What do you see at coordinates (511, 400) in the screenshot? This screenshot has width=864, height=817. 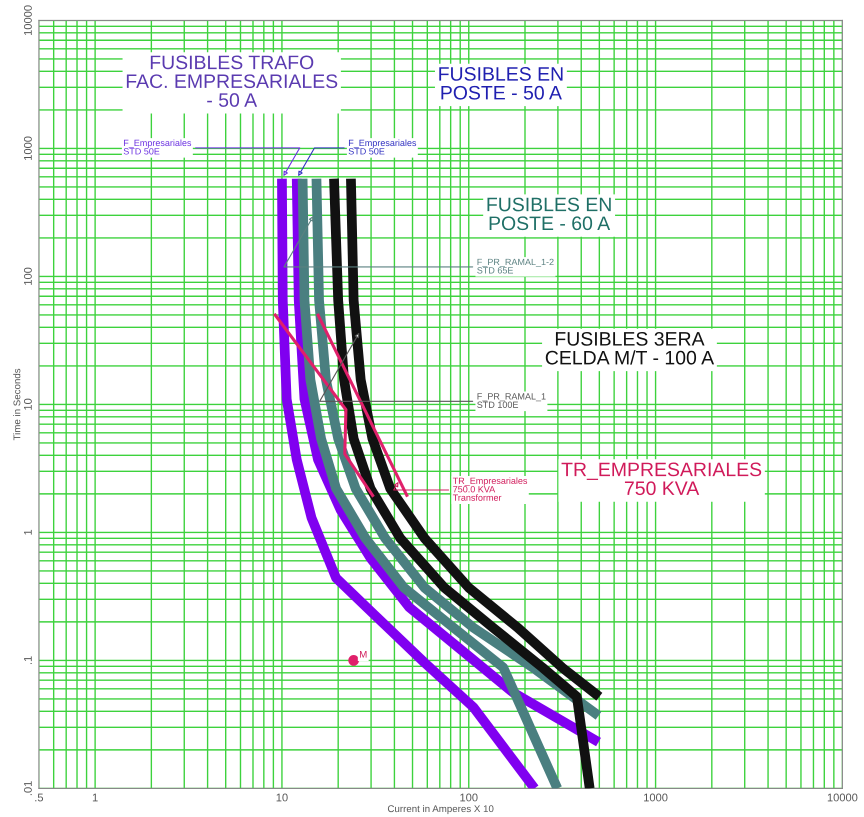 I see `annotation: F_PR_RAMAL_1 STD 100E` at bounding box center [511, 400].